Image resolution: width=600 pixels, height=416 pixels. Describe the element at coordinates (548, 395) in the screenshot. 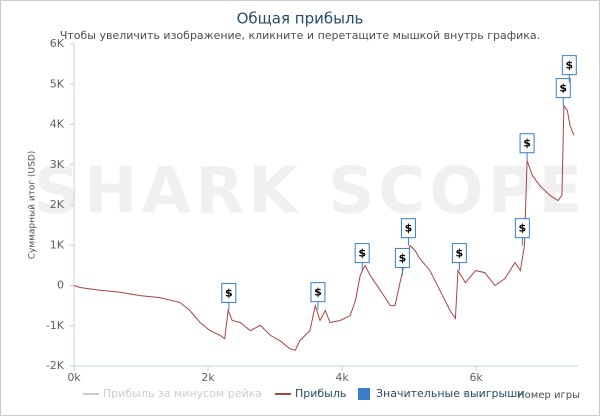

I see `x-axis-label: Номер игры` at that location.